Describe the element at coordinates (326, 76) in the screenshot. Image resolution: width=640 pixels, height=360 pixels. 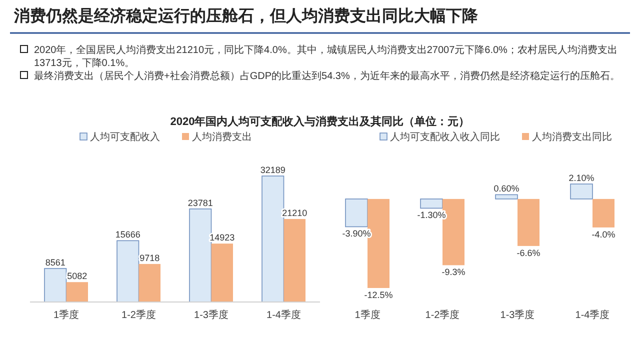
I see `text: 最终消费支出（居民个人消费+社会消费总额）占GDP的比重达到54.3%，为近年来的最高水平，消费仍然是经济稳定运行的压舱石。` at that location.